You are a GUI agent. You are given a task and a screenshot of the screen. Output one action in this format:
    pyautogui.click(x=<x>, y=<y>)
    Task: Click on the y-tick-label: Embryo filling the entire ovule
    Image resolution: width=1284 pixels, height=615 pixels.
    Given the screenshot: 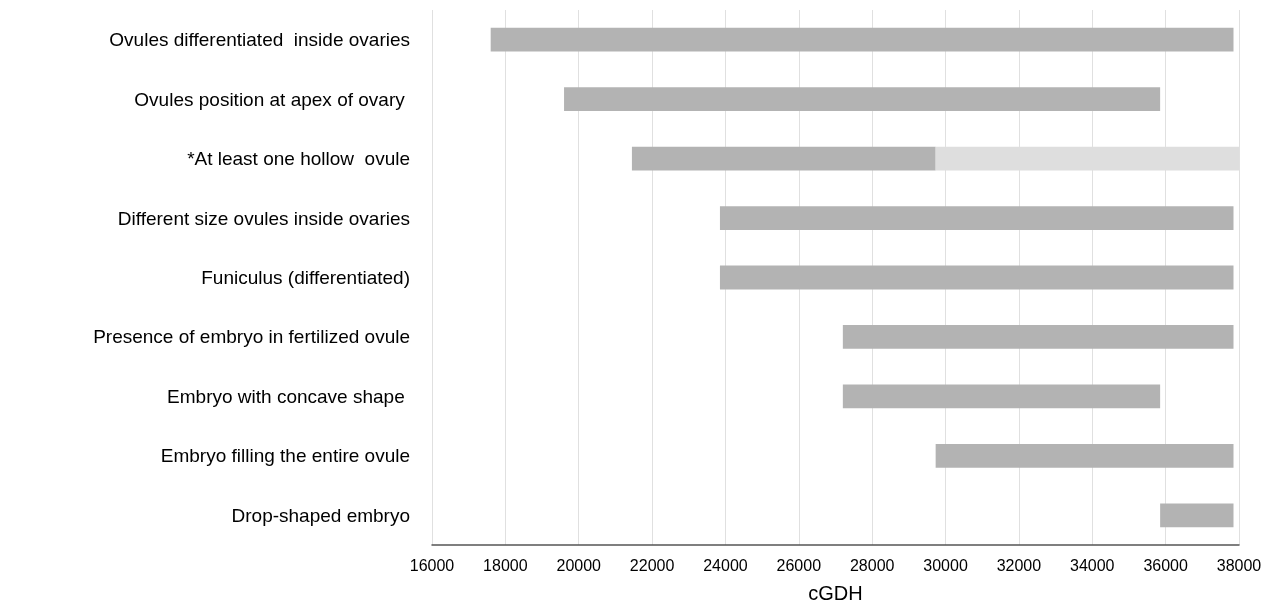 What is the action you would take?
    pyautogui.click(x=285, y=456)
    